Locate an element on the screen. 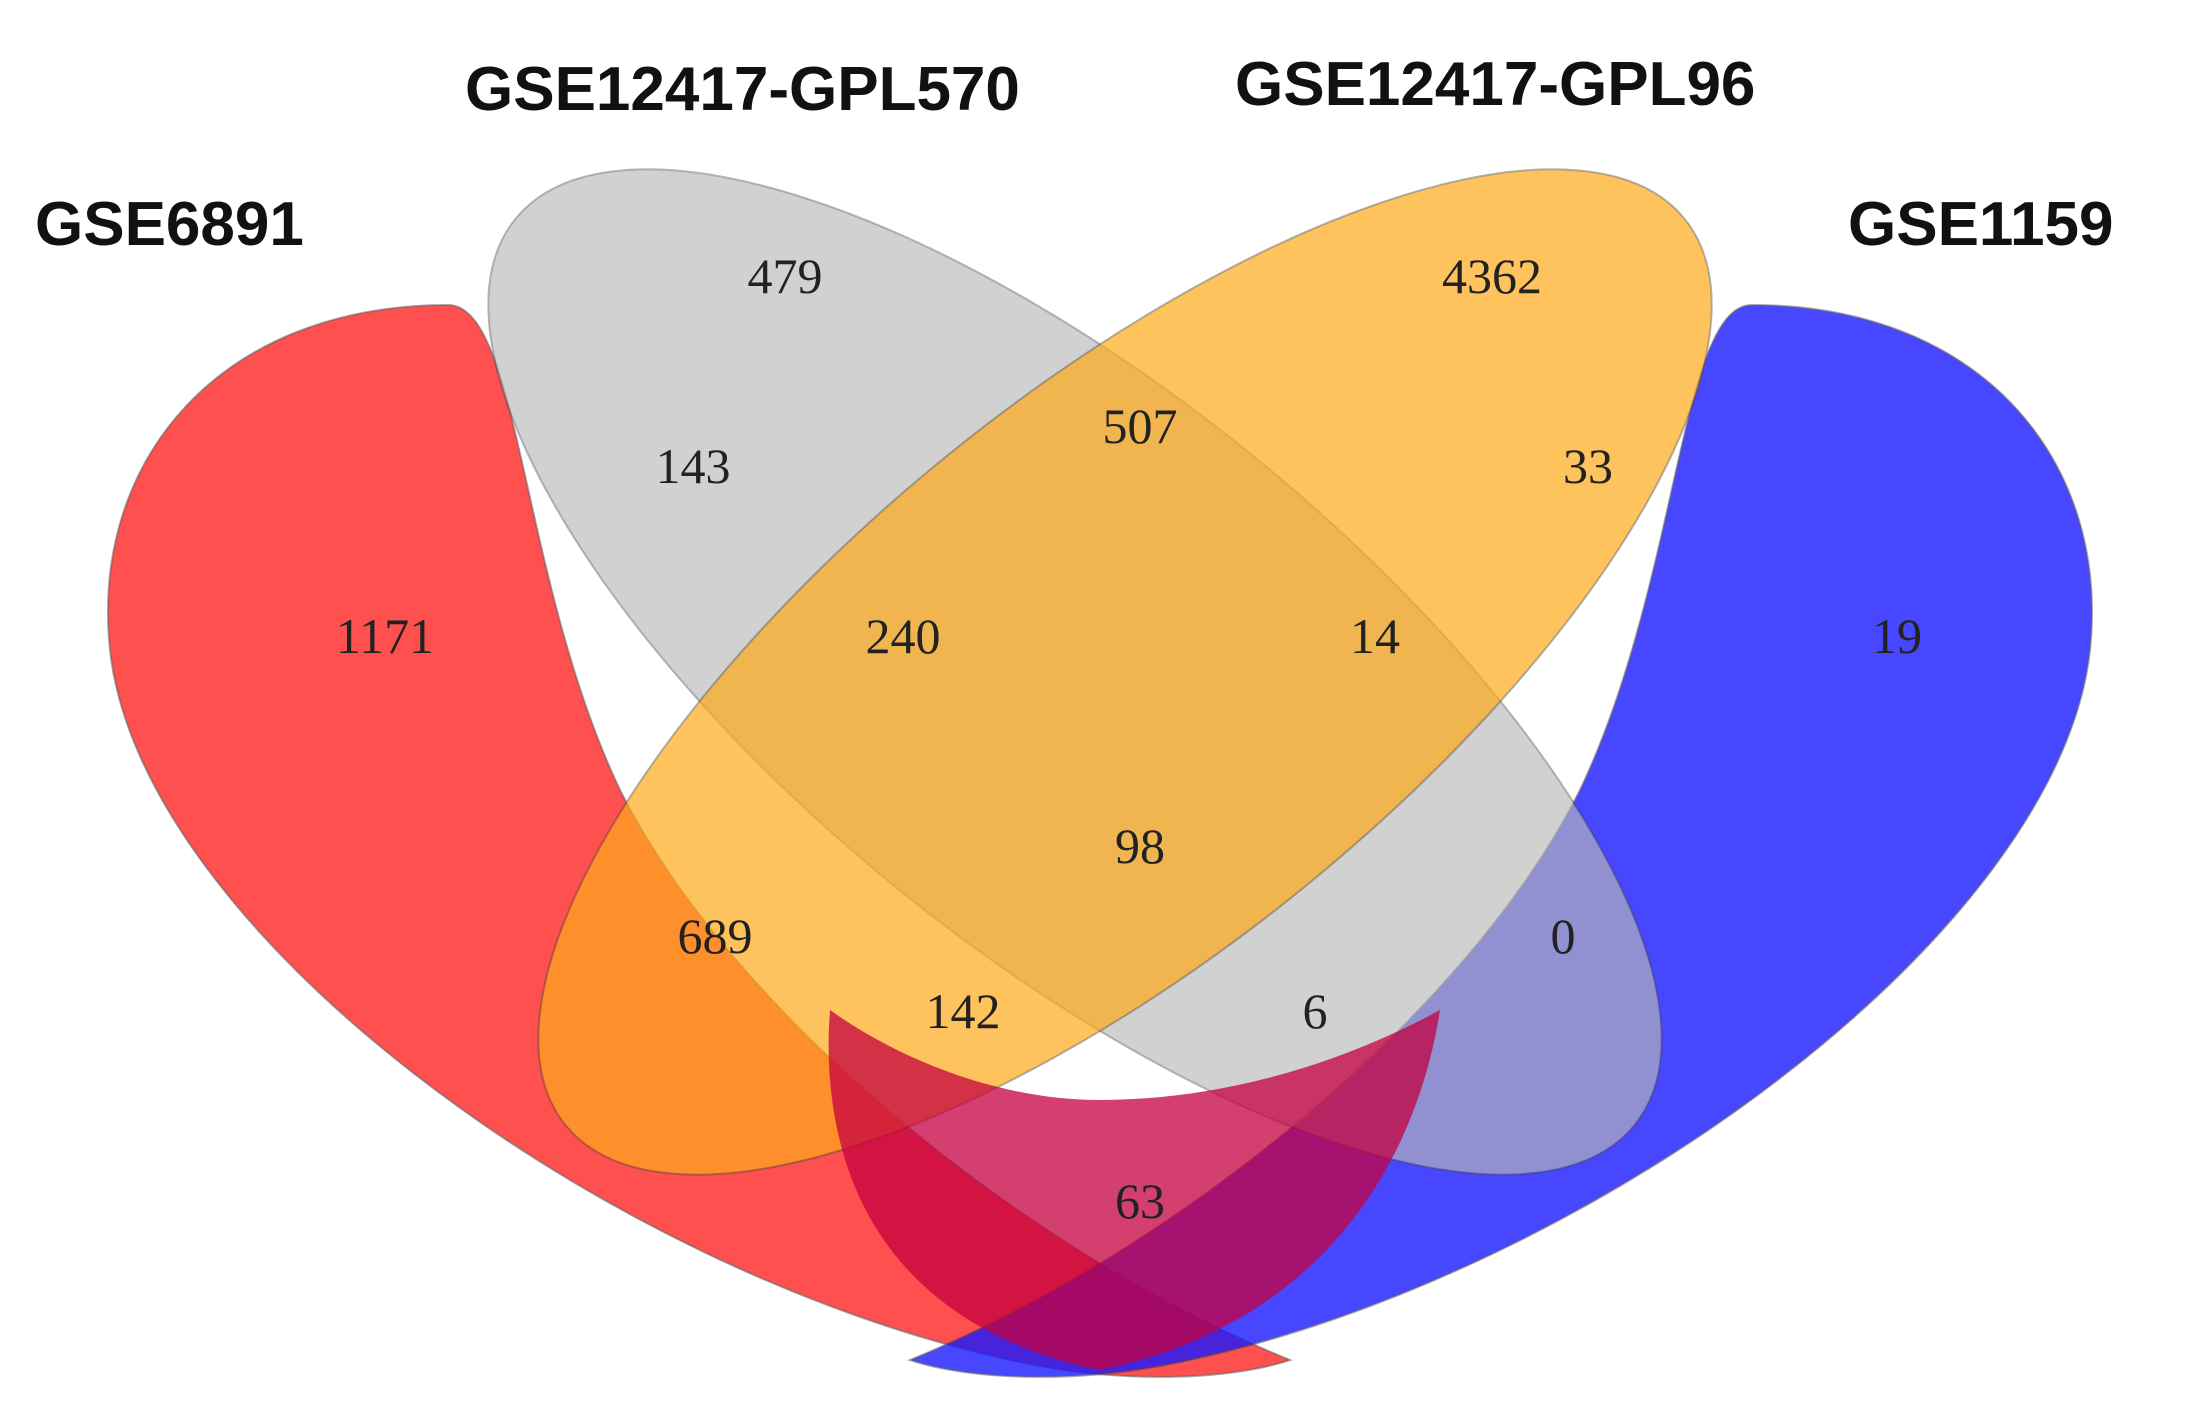 The image size is (2200, 1412). set-overlap-lens is located at coordinates (1134, 1190).